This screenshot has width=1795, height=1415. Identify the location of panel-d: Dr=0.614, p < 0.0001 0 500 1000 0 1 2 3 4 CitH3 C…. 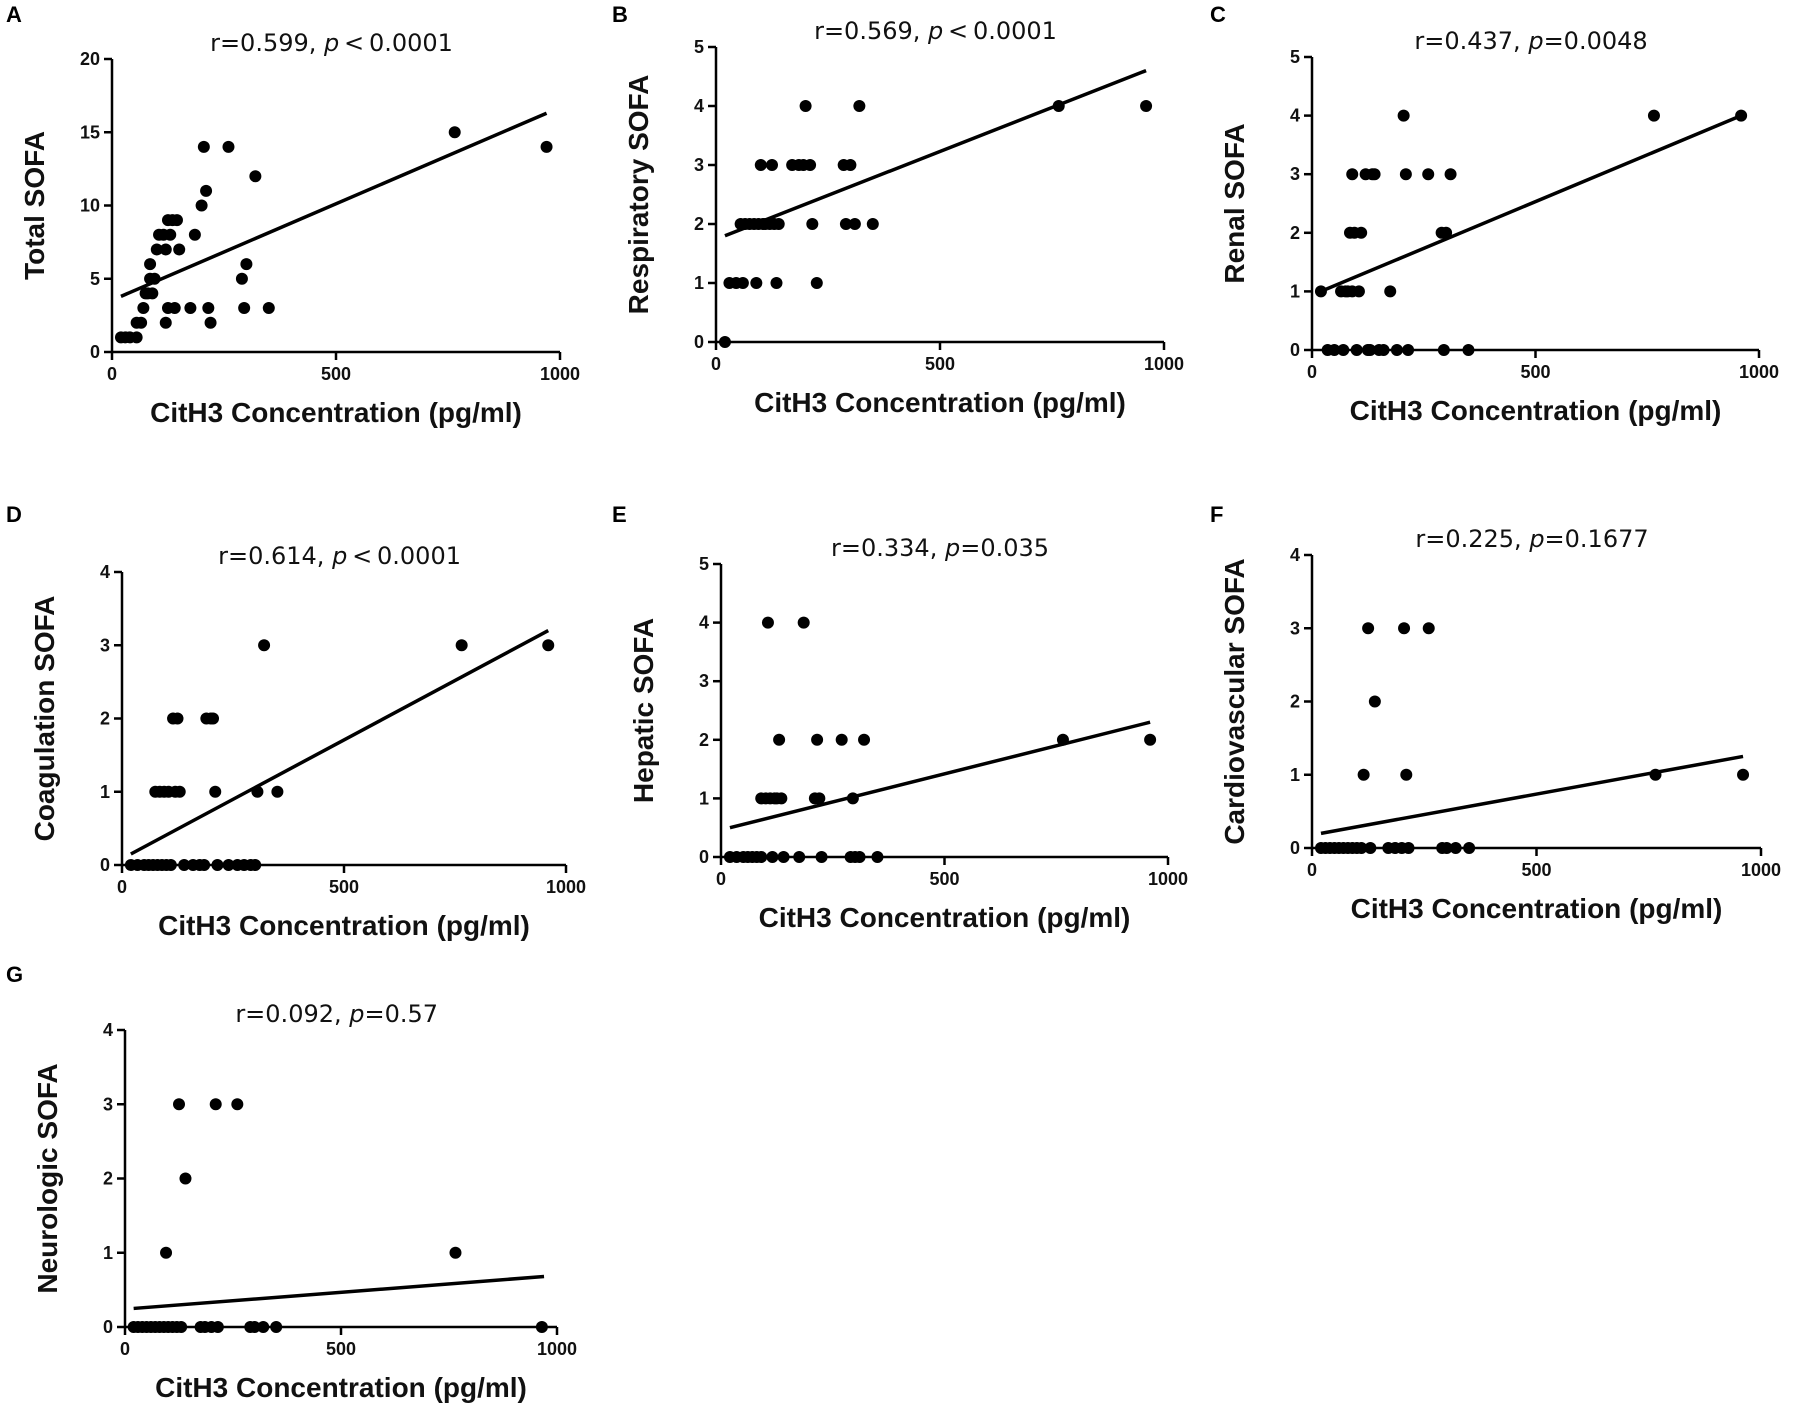
(296, 721).